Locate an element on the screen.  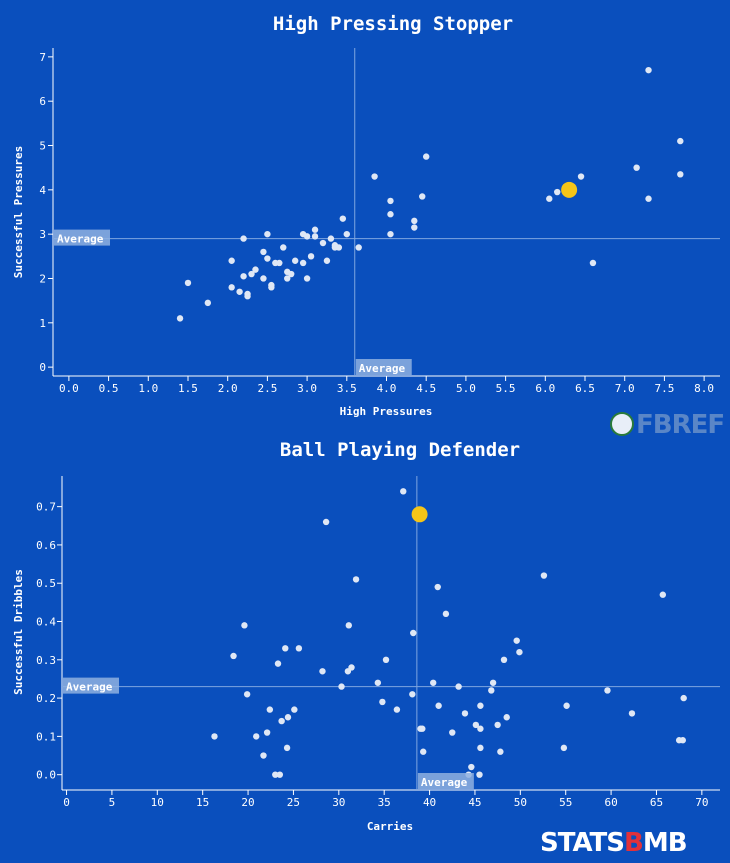
x-tick-label: 65 is located at coordinates (656, 802).